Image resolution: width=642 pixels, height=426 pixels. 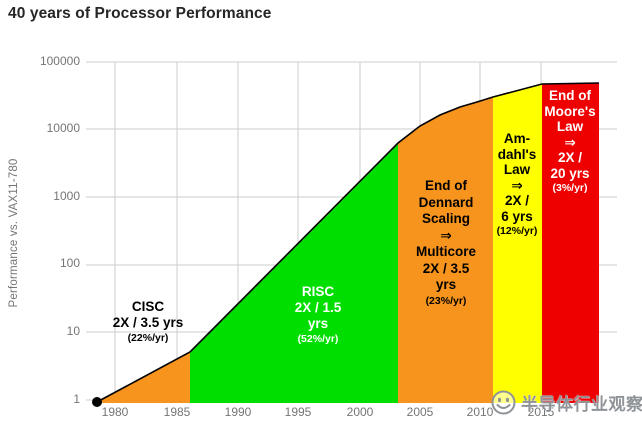 I want to click on x-tick-2000: 2000, so click(x=360, y=412).